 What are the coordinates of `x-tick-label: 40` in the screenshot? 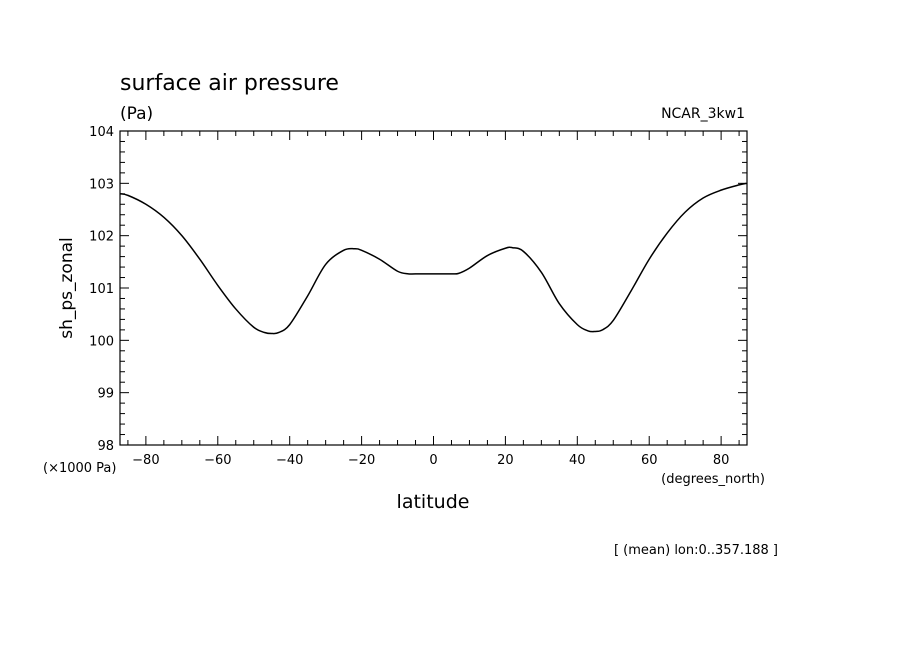 It's located at (577, 460).